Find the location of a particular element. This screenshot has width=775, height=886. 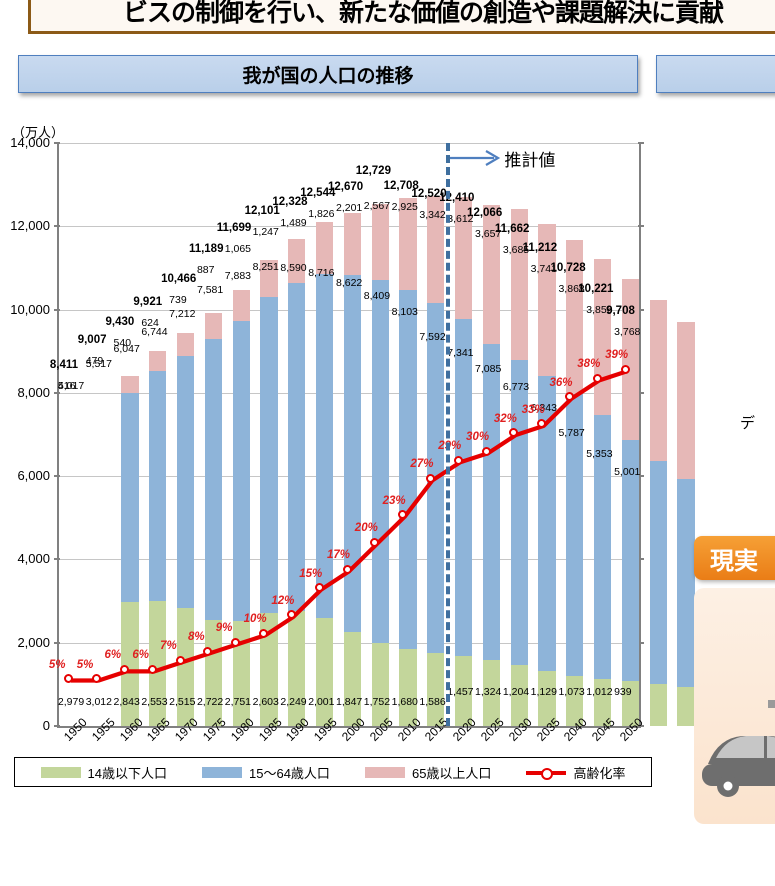

bar-young-label: 1,847 is located at coordinates (349, 702).